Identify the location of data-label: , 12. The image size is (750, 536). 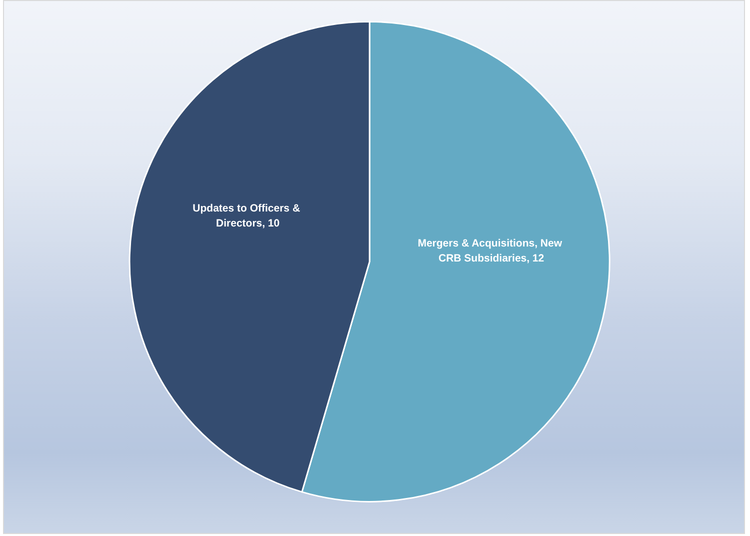
(535, 258).